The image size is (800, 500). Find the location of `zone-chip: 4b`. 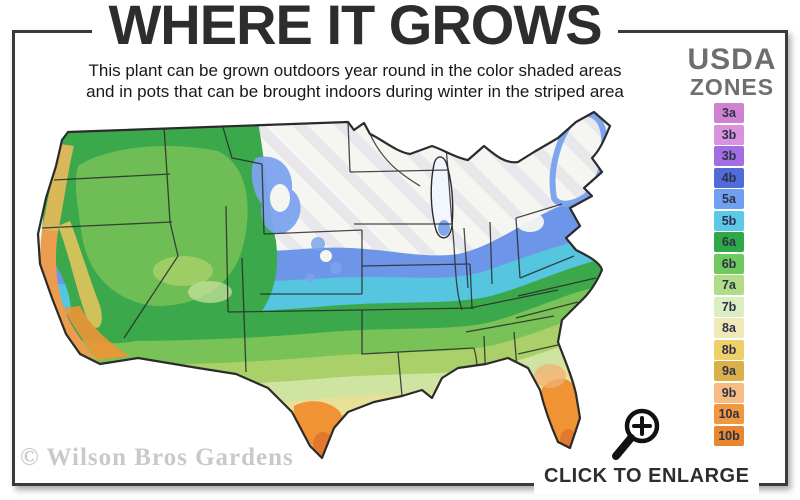

zone-chip: 4b is located at coordinates (729, 177).